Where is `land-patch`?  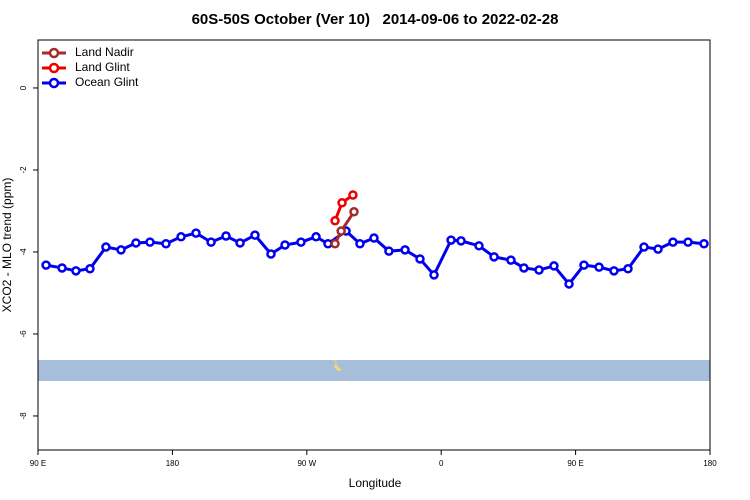 land-patch is located at coordinates (336, 365).